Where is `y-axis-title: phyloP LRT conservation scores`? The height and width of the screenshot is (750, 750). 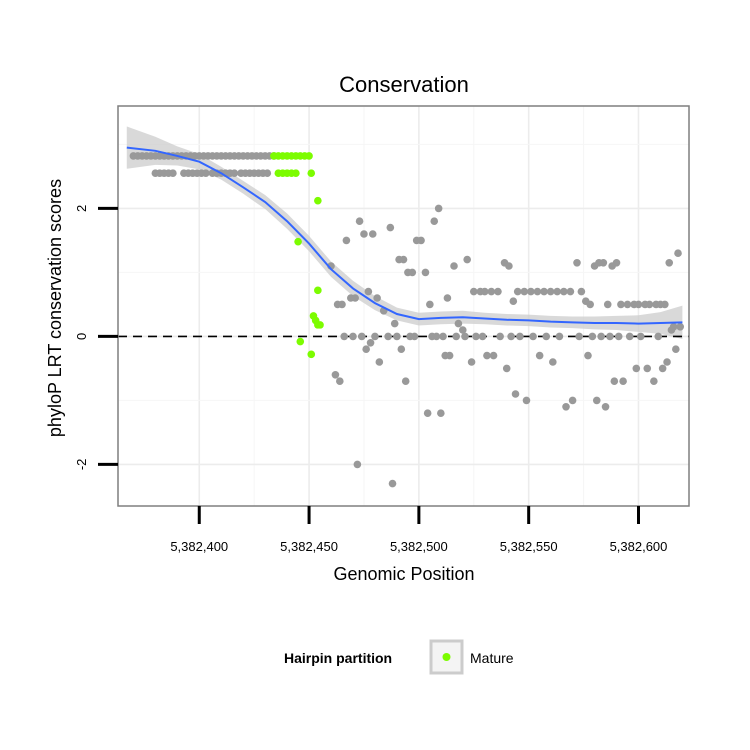 y-axis-title: phyloP LRT conservation scores is located at coordinates (55, 308).